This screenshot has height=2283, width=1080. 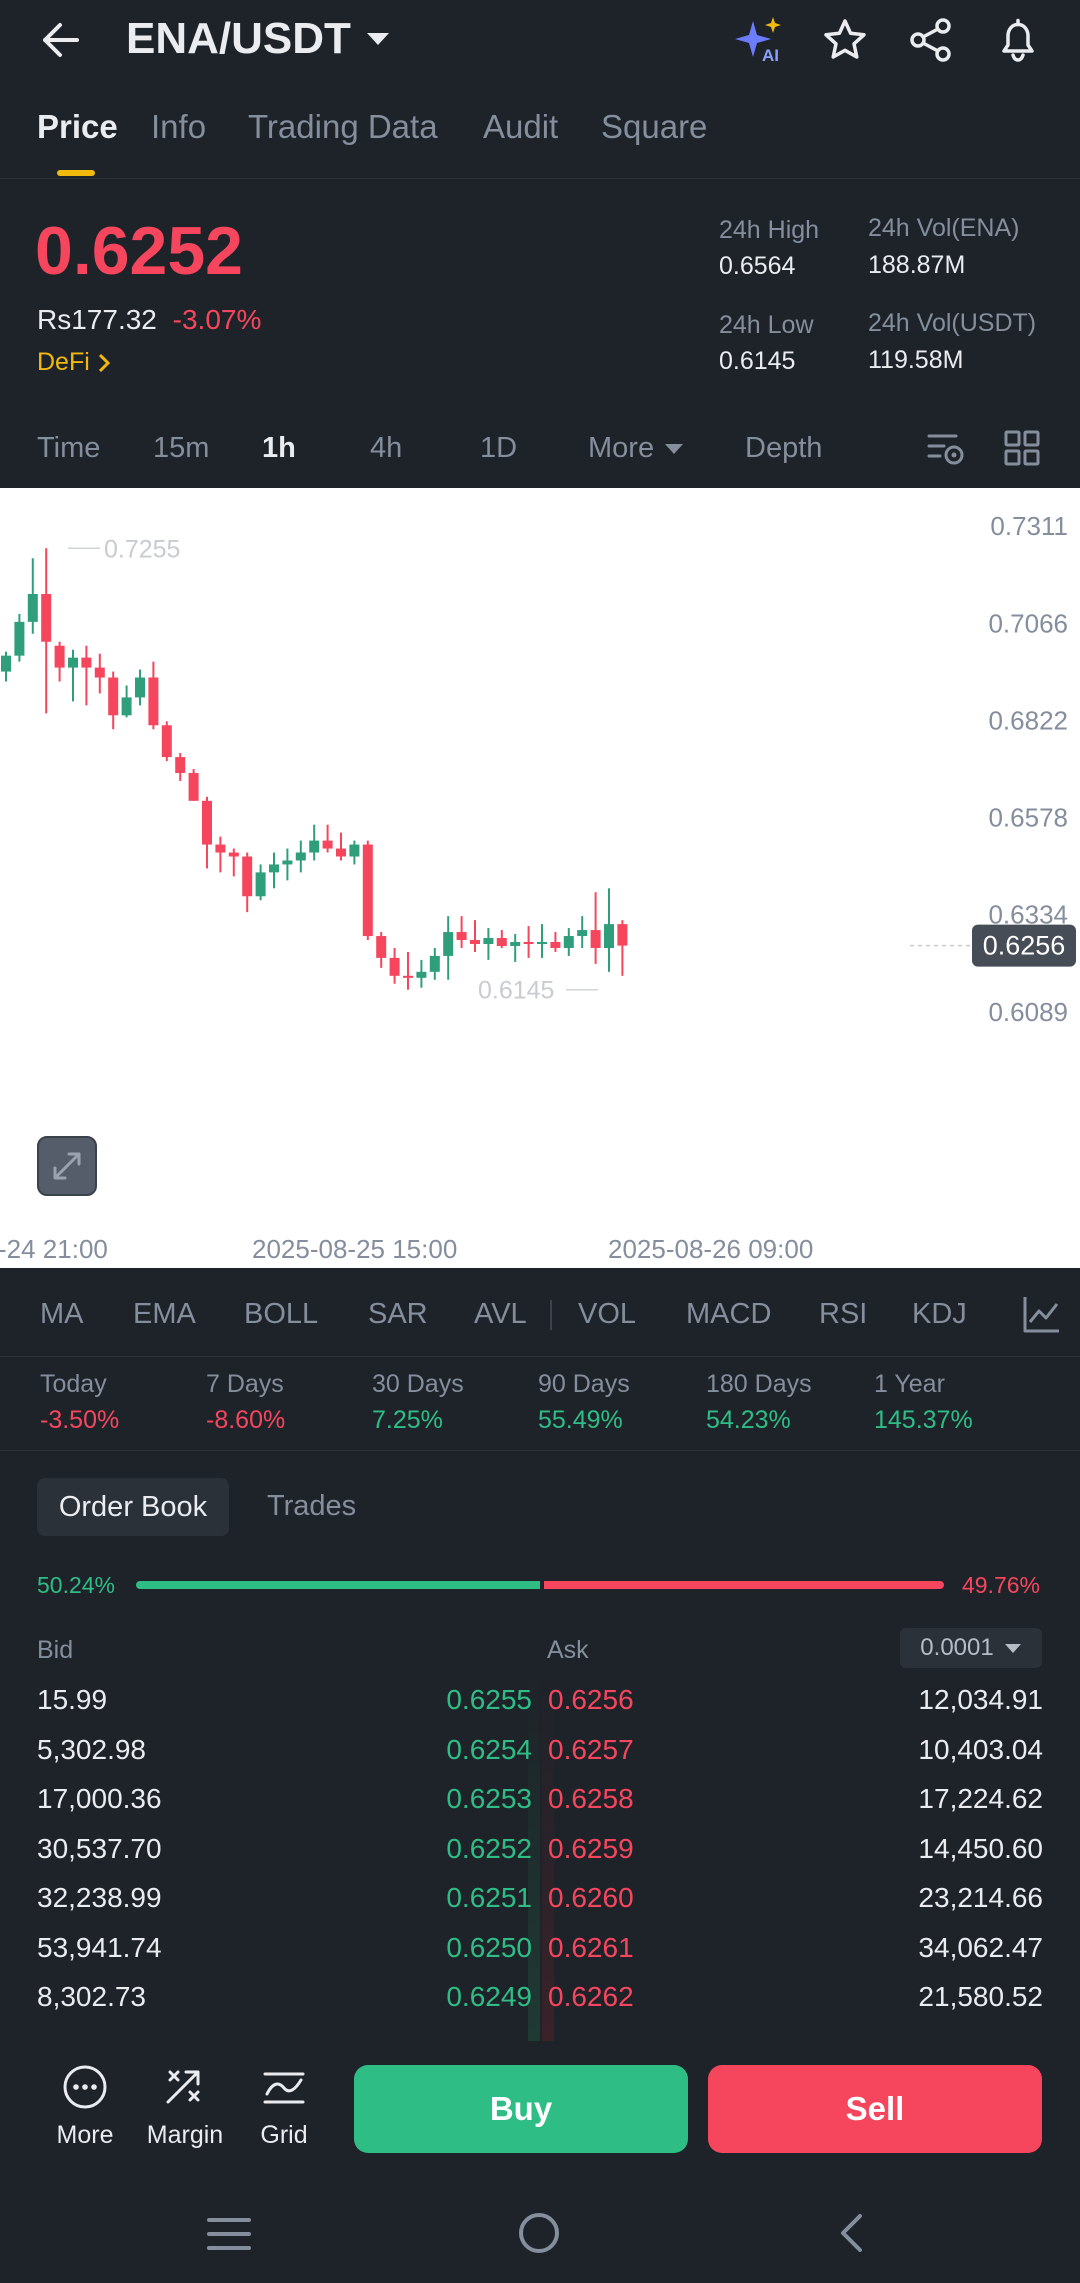 What do you see at coordinates (591, 1996) in the screenshot?
I see `ask-price: 0.6262` at bounding box center [591, 1996].